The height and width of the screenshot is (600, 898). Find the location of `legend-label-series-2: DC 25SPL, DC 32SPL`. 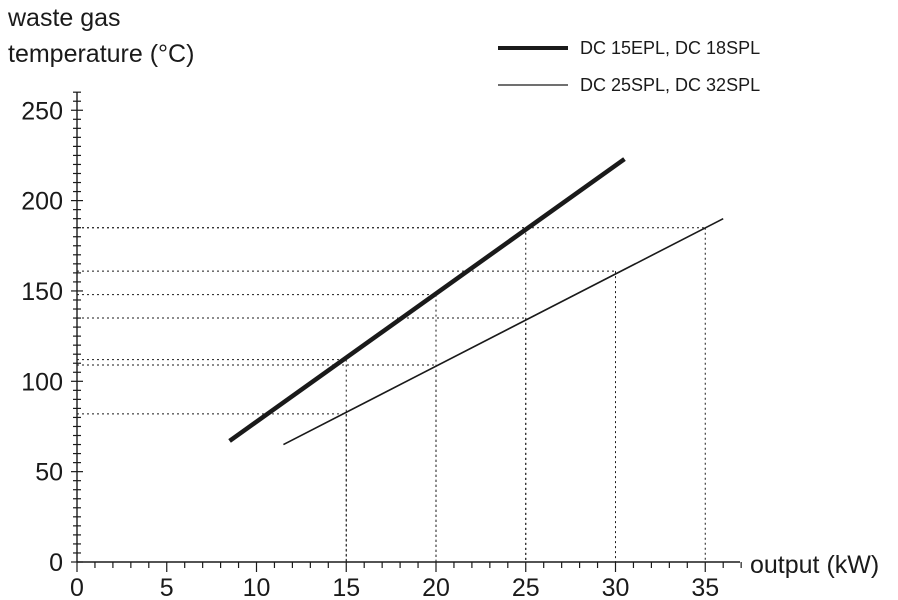

legend-label-series-2: DC 25SPL, DC 32SPL is located at coordinates (670, 85).